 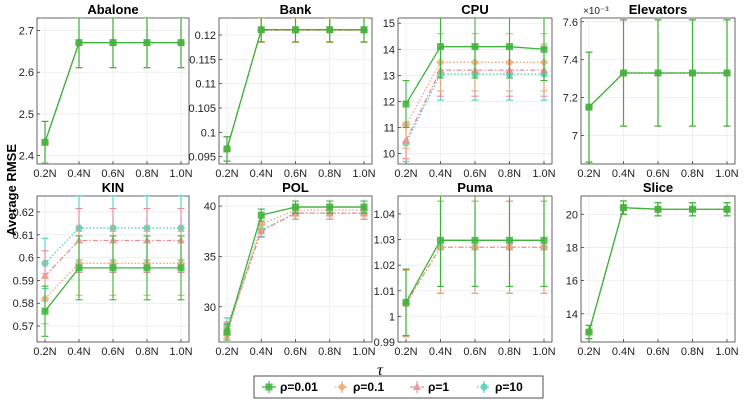 I want to click on panel-title: Slice, so click(x=658, y=187).